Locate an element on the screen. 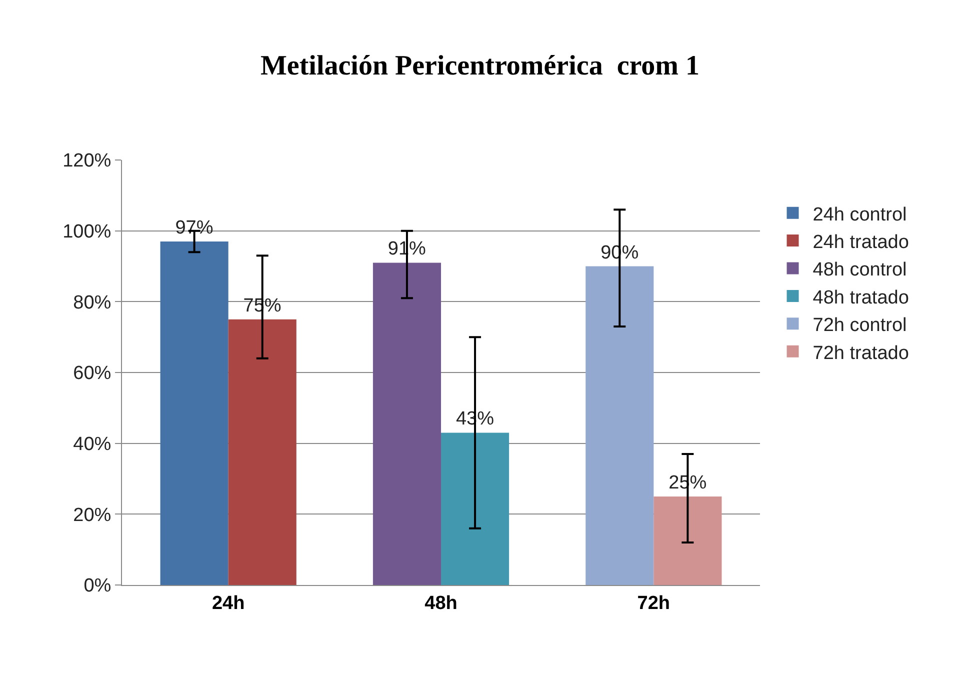 This screenshot has height=685, width=960. y-tick-label: 0% is located at coordinates (98, 586).